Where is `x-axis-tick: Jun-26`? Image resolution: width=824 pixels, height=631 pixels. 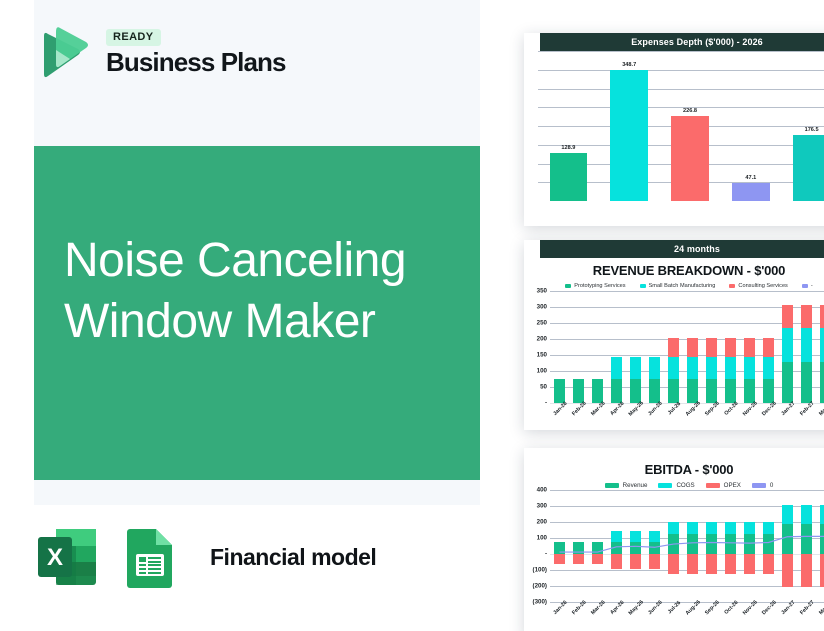 x-axis-tick: Jun-26 is located at coordinates (654, 612).